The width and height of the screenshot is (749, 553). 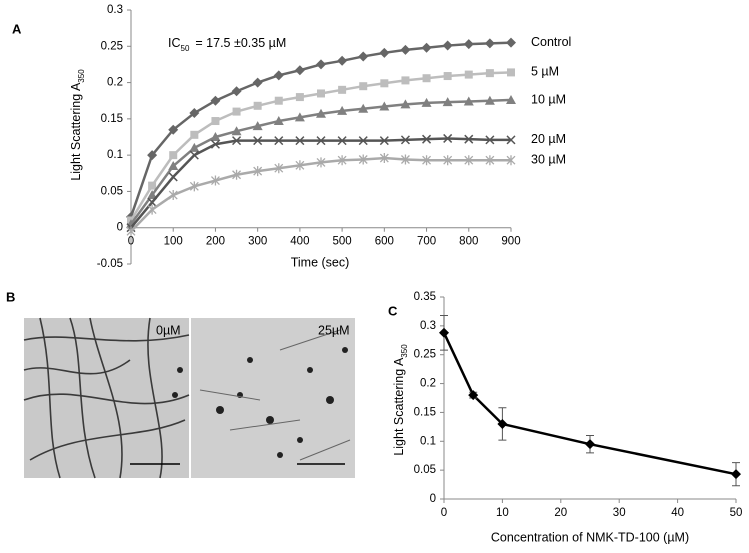 What do you see at coordinates (10, 296) in the screenshot?
I see `panel-label: B` at bounding box center [10, 296].